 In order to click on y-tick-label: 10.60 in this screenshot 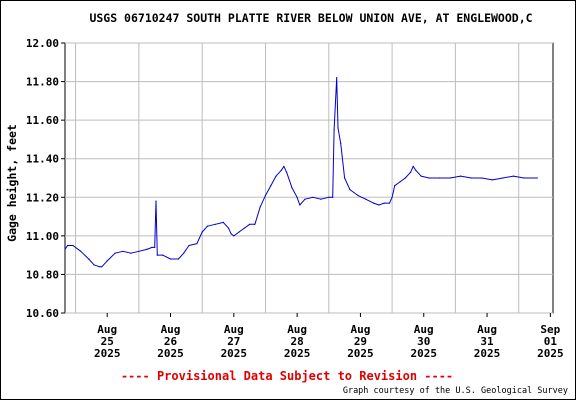, I will do `click(42, 313)`.